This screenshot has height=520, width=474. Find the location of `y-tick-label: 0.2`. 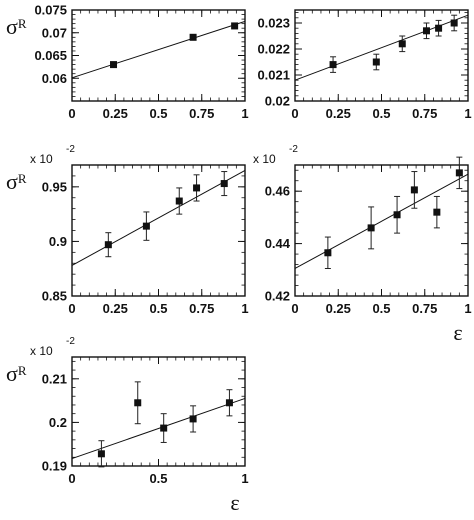

y-tick-label: 0.2 is located at coordinates (58, 422).